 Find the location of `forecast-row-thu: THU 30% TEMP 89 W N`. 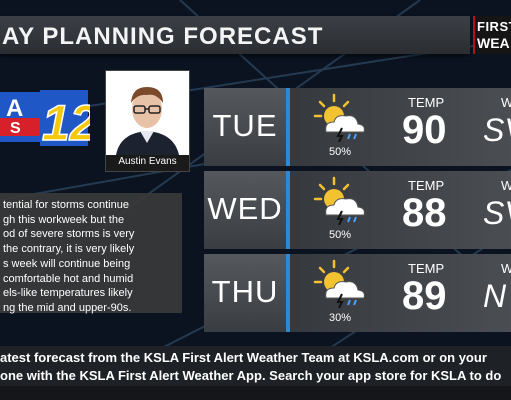

forecast-row-thu: THU 30% TEMP 89 W N is located at coordinates (357, 293).